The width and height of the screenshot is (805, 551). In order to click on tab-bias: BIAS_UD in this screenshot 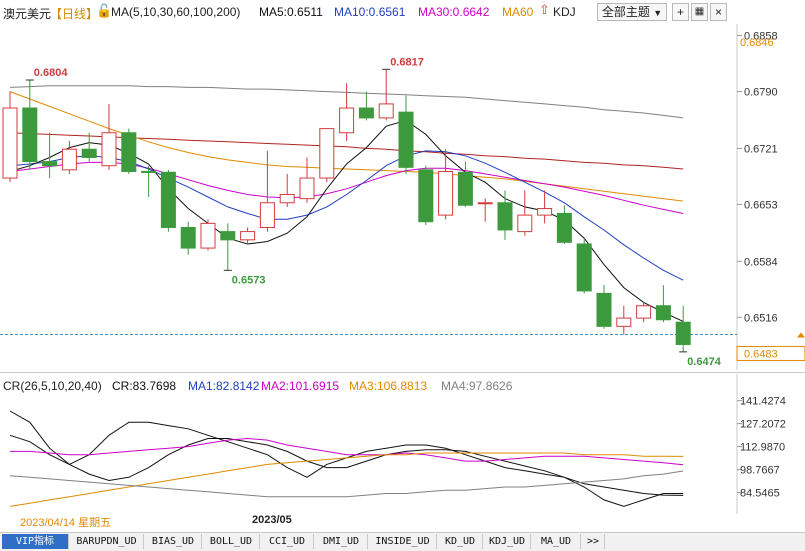, I will do `click(173, 541)`.